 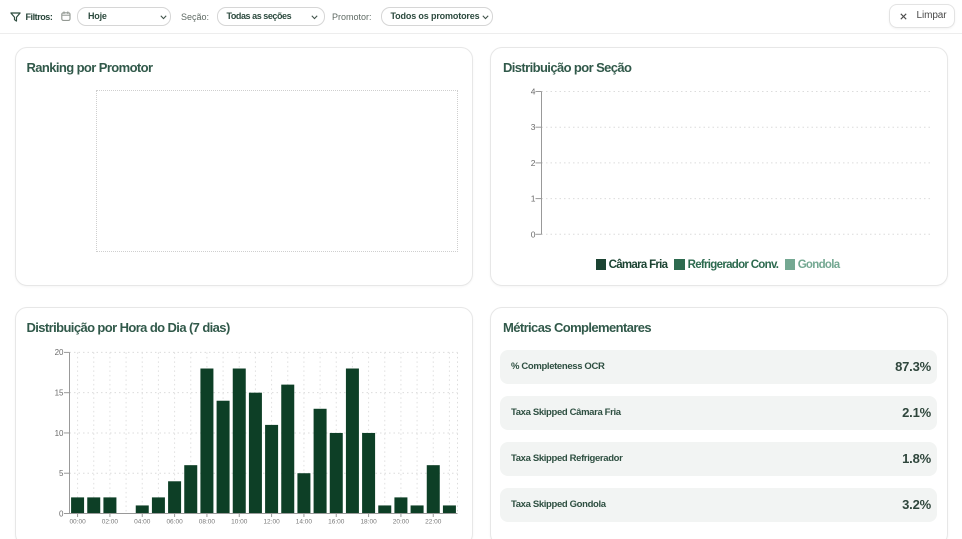 What do you see at coordinates (271, 522) in the screenshot?
I see `svg-text: 12:00` at bounding box center [271, 522].